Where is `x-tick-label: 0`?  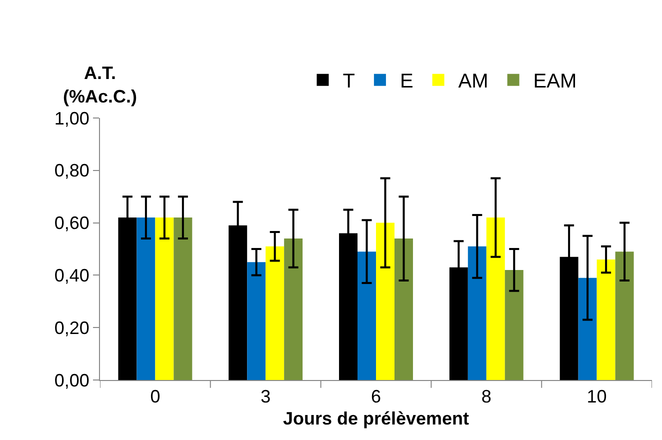
x-tick-label: 0 is located at coordinates (155, 396).